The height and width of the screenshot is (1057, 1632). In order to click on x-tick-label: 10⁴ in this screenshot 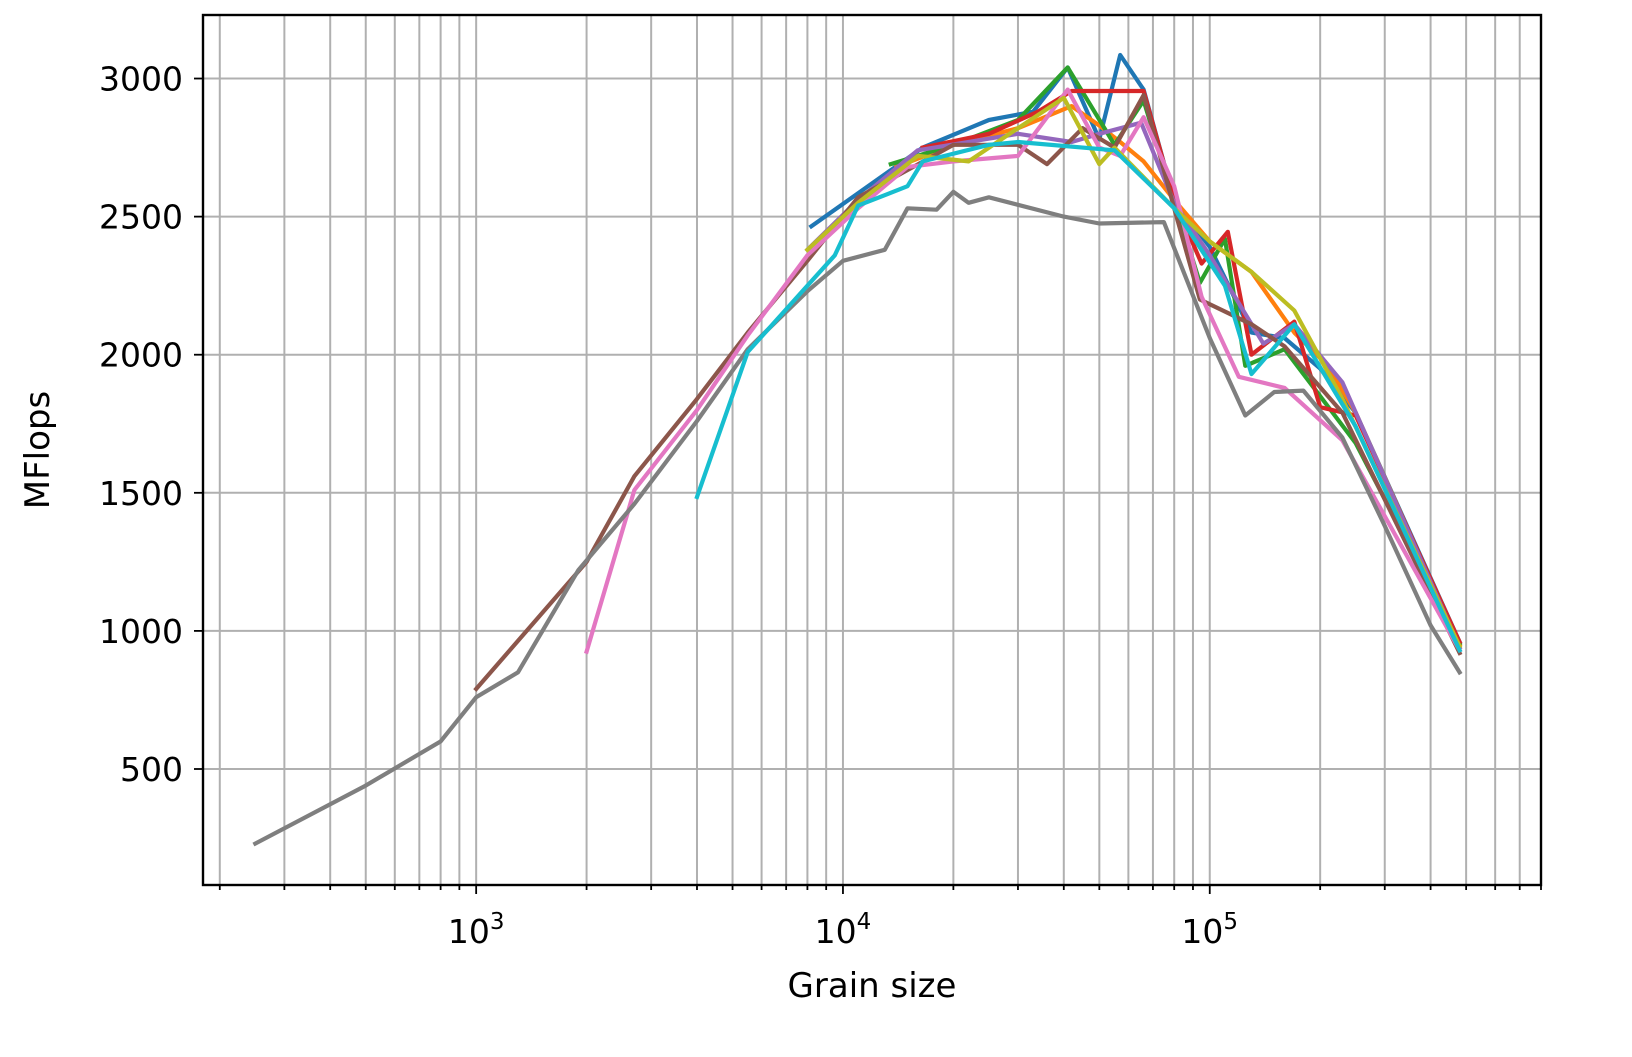, I will do `click(843, 930)`.